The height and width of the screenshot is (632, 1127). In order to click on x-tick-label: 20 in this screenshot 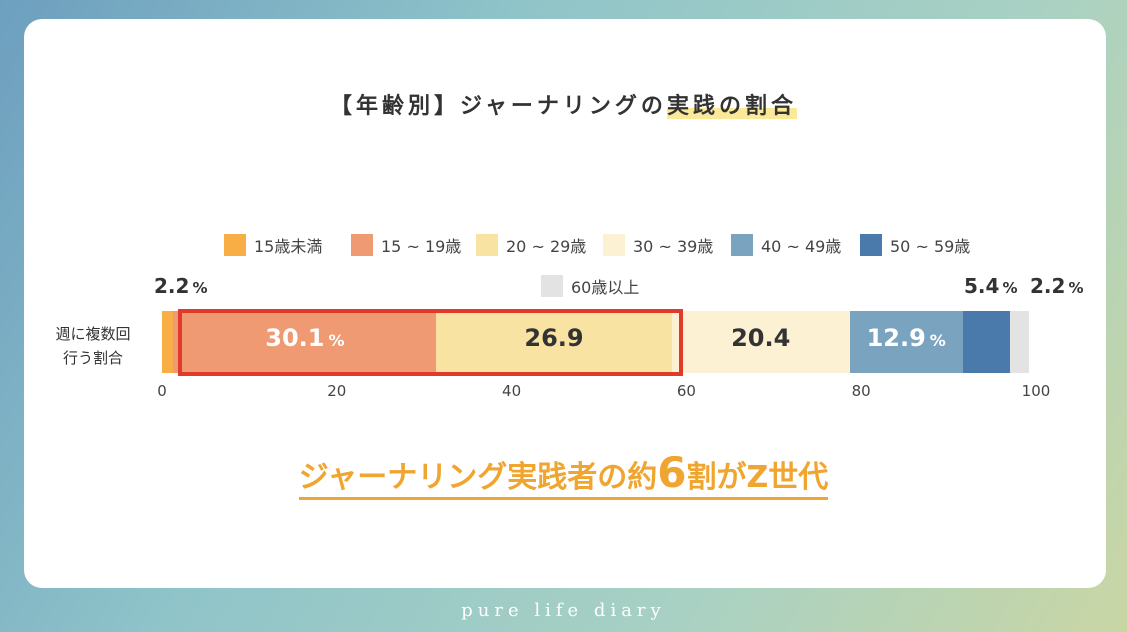, I will do `click(337, 391)`.